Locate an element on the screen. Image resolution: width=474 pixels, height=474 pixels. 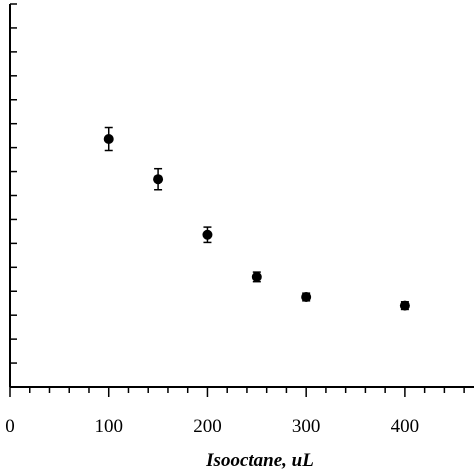
x-tick-label: 400 is located at coordinates (405, 426).